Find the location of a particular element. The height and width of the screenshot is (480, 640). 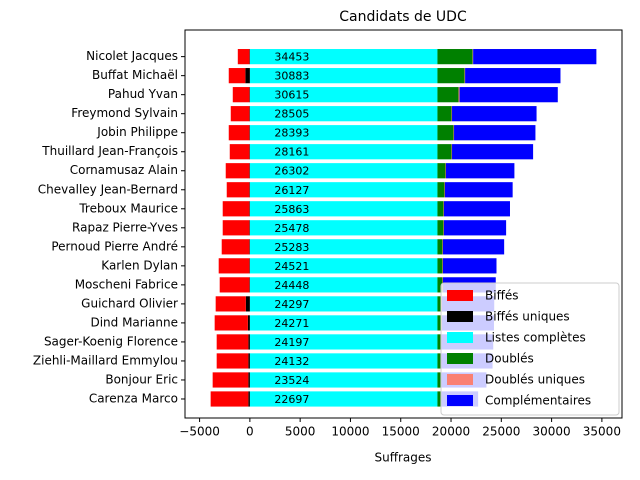

total-label: 25283 is located at coordinates (291, 247).